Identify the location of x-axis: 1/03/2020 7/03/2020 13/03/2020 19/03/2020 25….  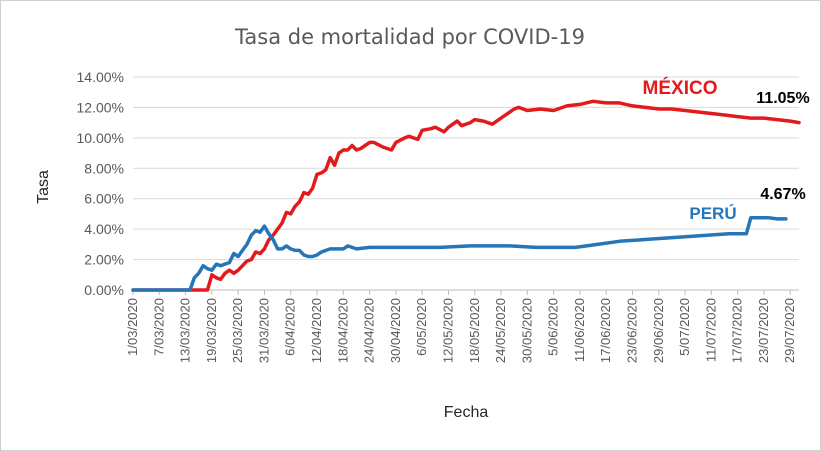
(462, 326).